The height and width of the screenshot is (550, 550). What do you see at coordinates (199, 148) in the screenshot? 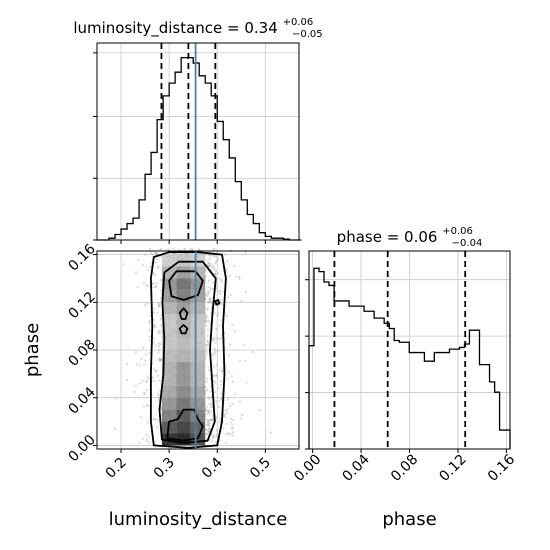
I see `histogram-bars` at bounding box center [199, 148].